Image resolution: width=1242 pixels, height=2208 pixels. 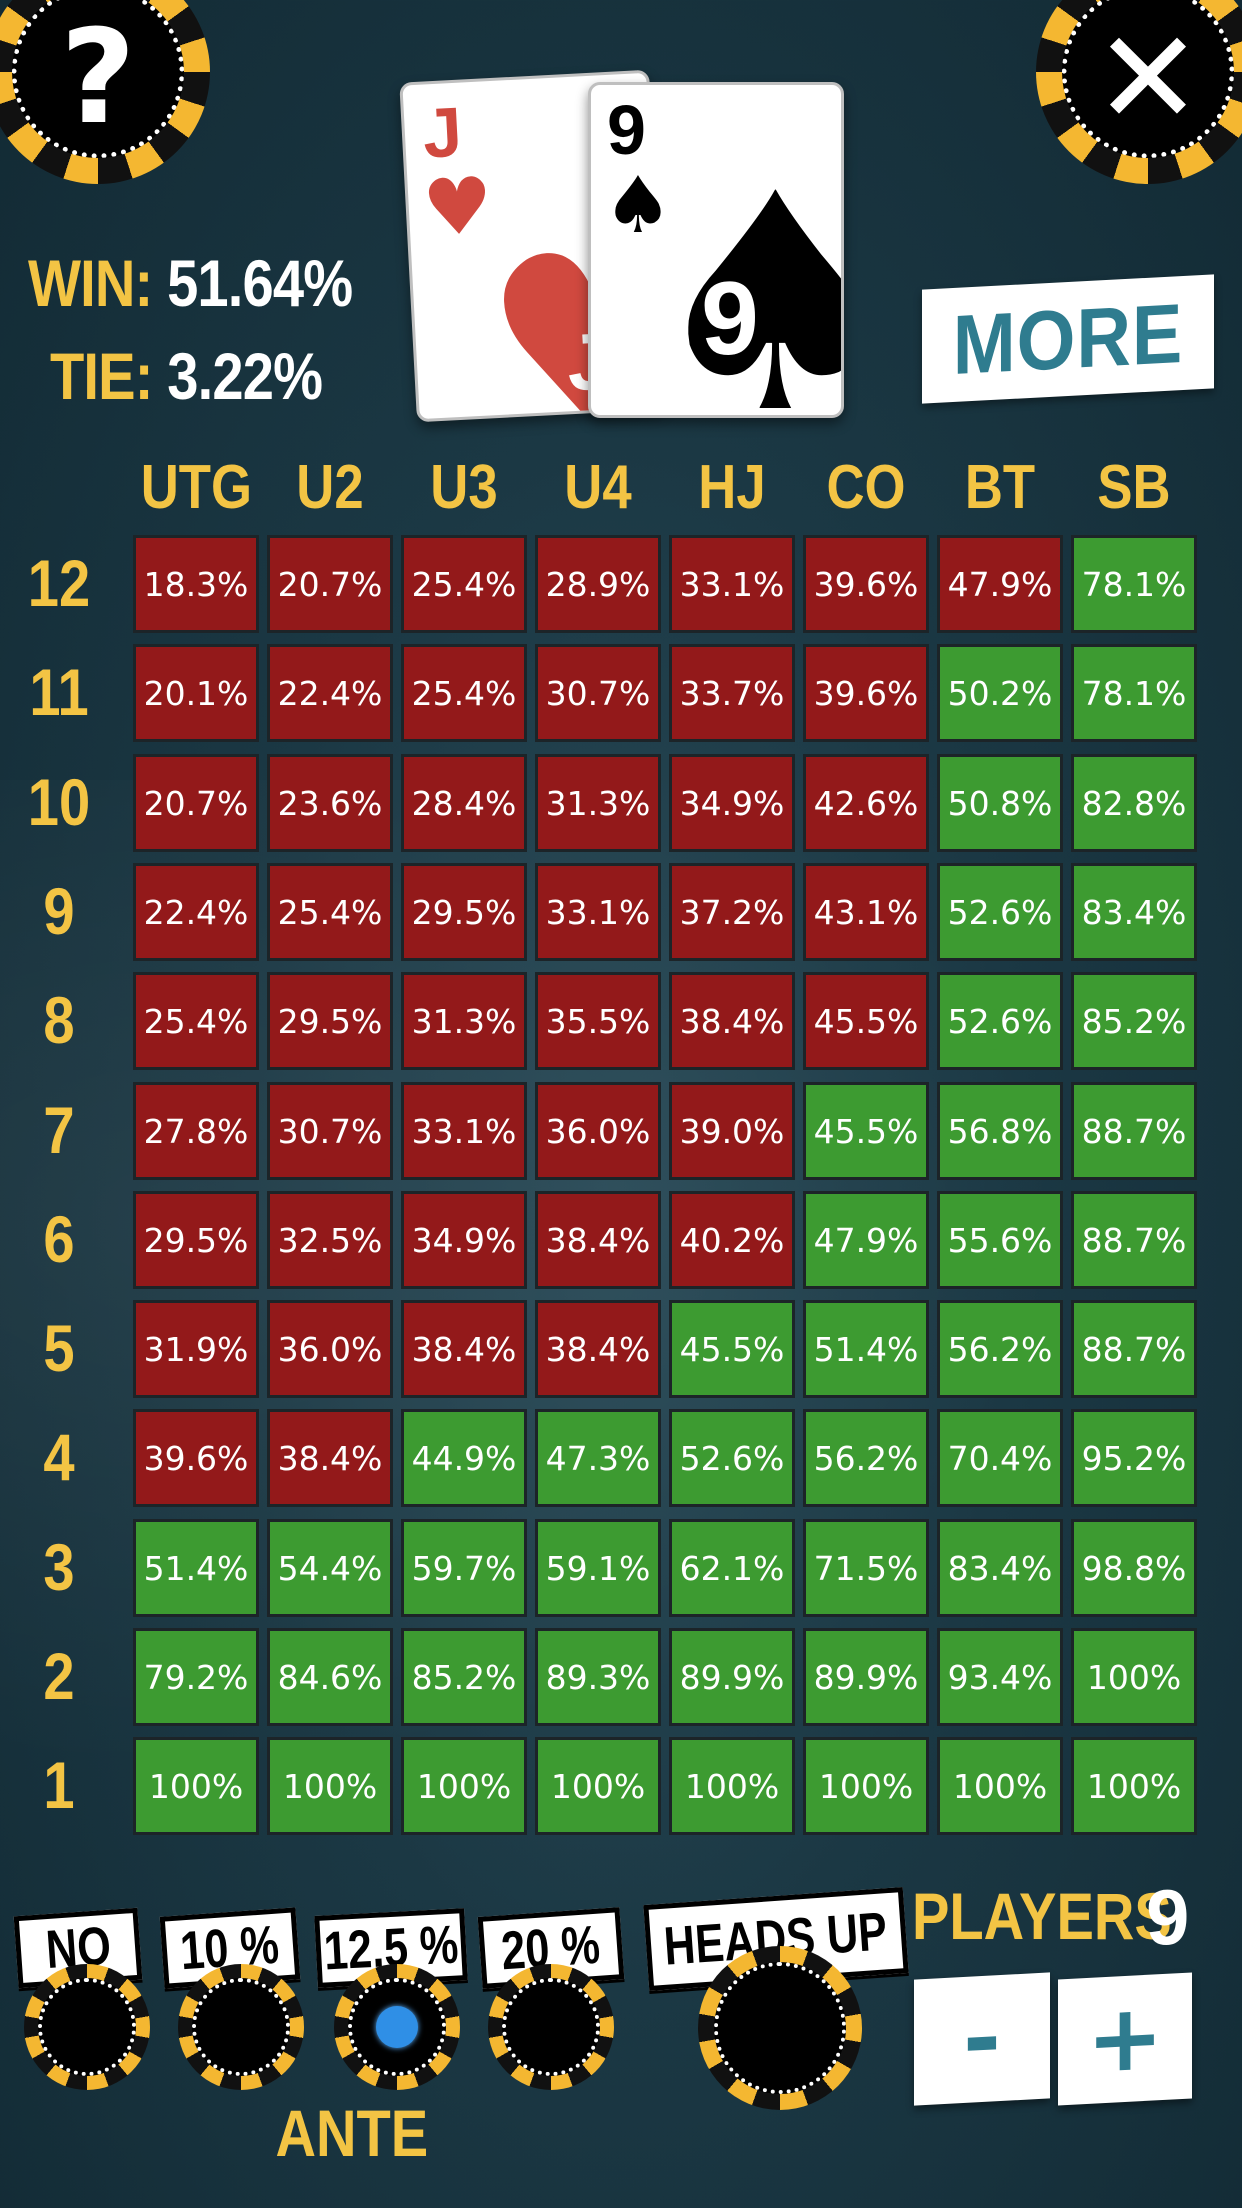 What do you see at coordinates (59, 583) in the screenshot?
I see `opponents-row-label: 12` at bounding box center [59, 583].